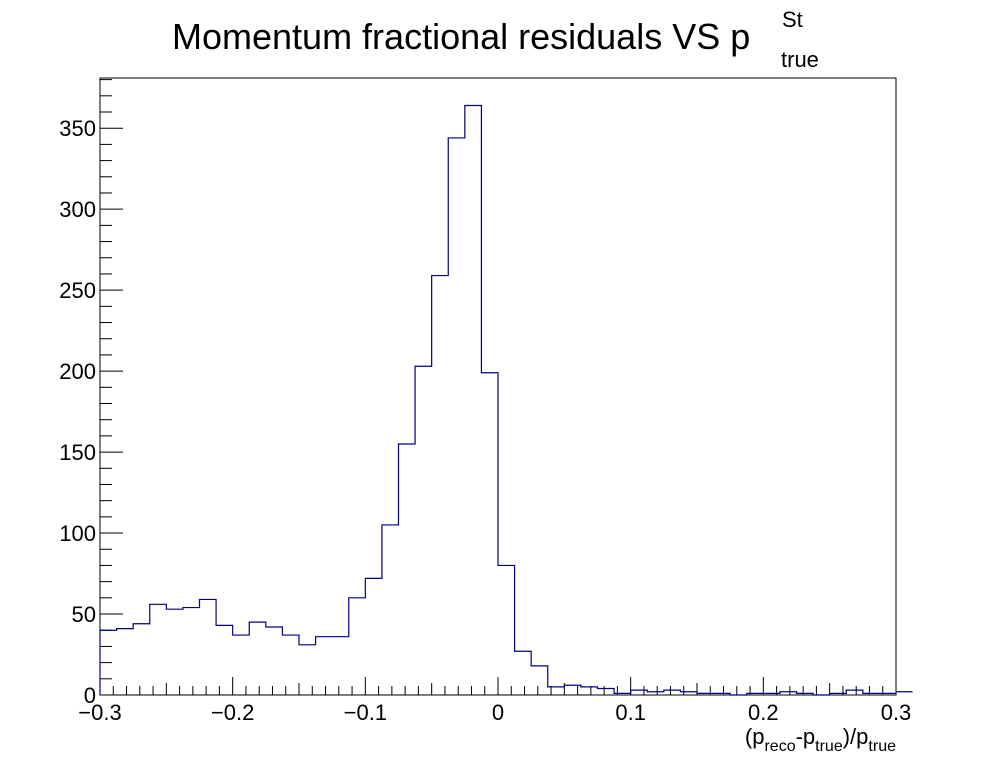 The width and height of the screenshot is (996, 772). What do you see at coordinates (90, 695) in the screenshot?
I see `y-tick-label: 0` at bounding box center [90, 695].